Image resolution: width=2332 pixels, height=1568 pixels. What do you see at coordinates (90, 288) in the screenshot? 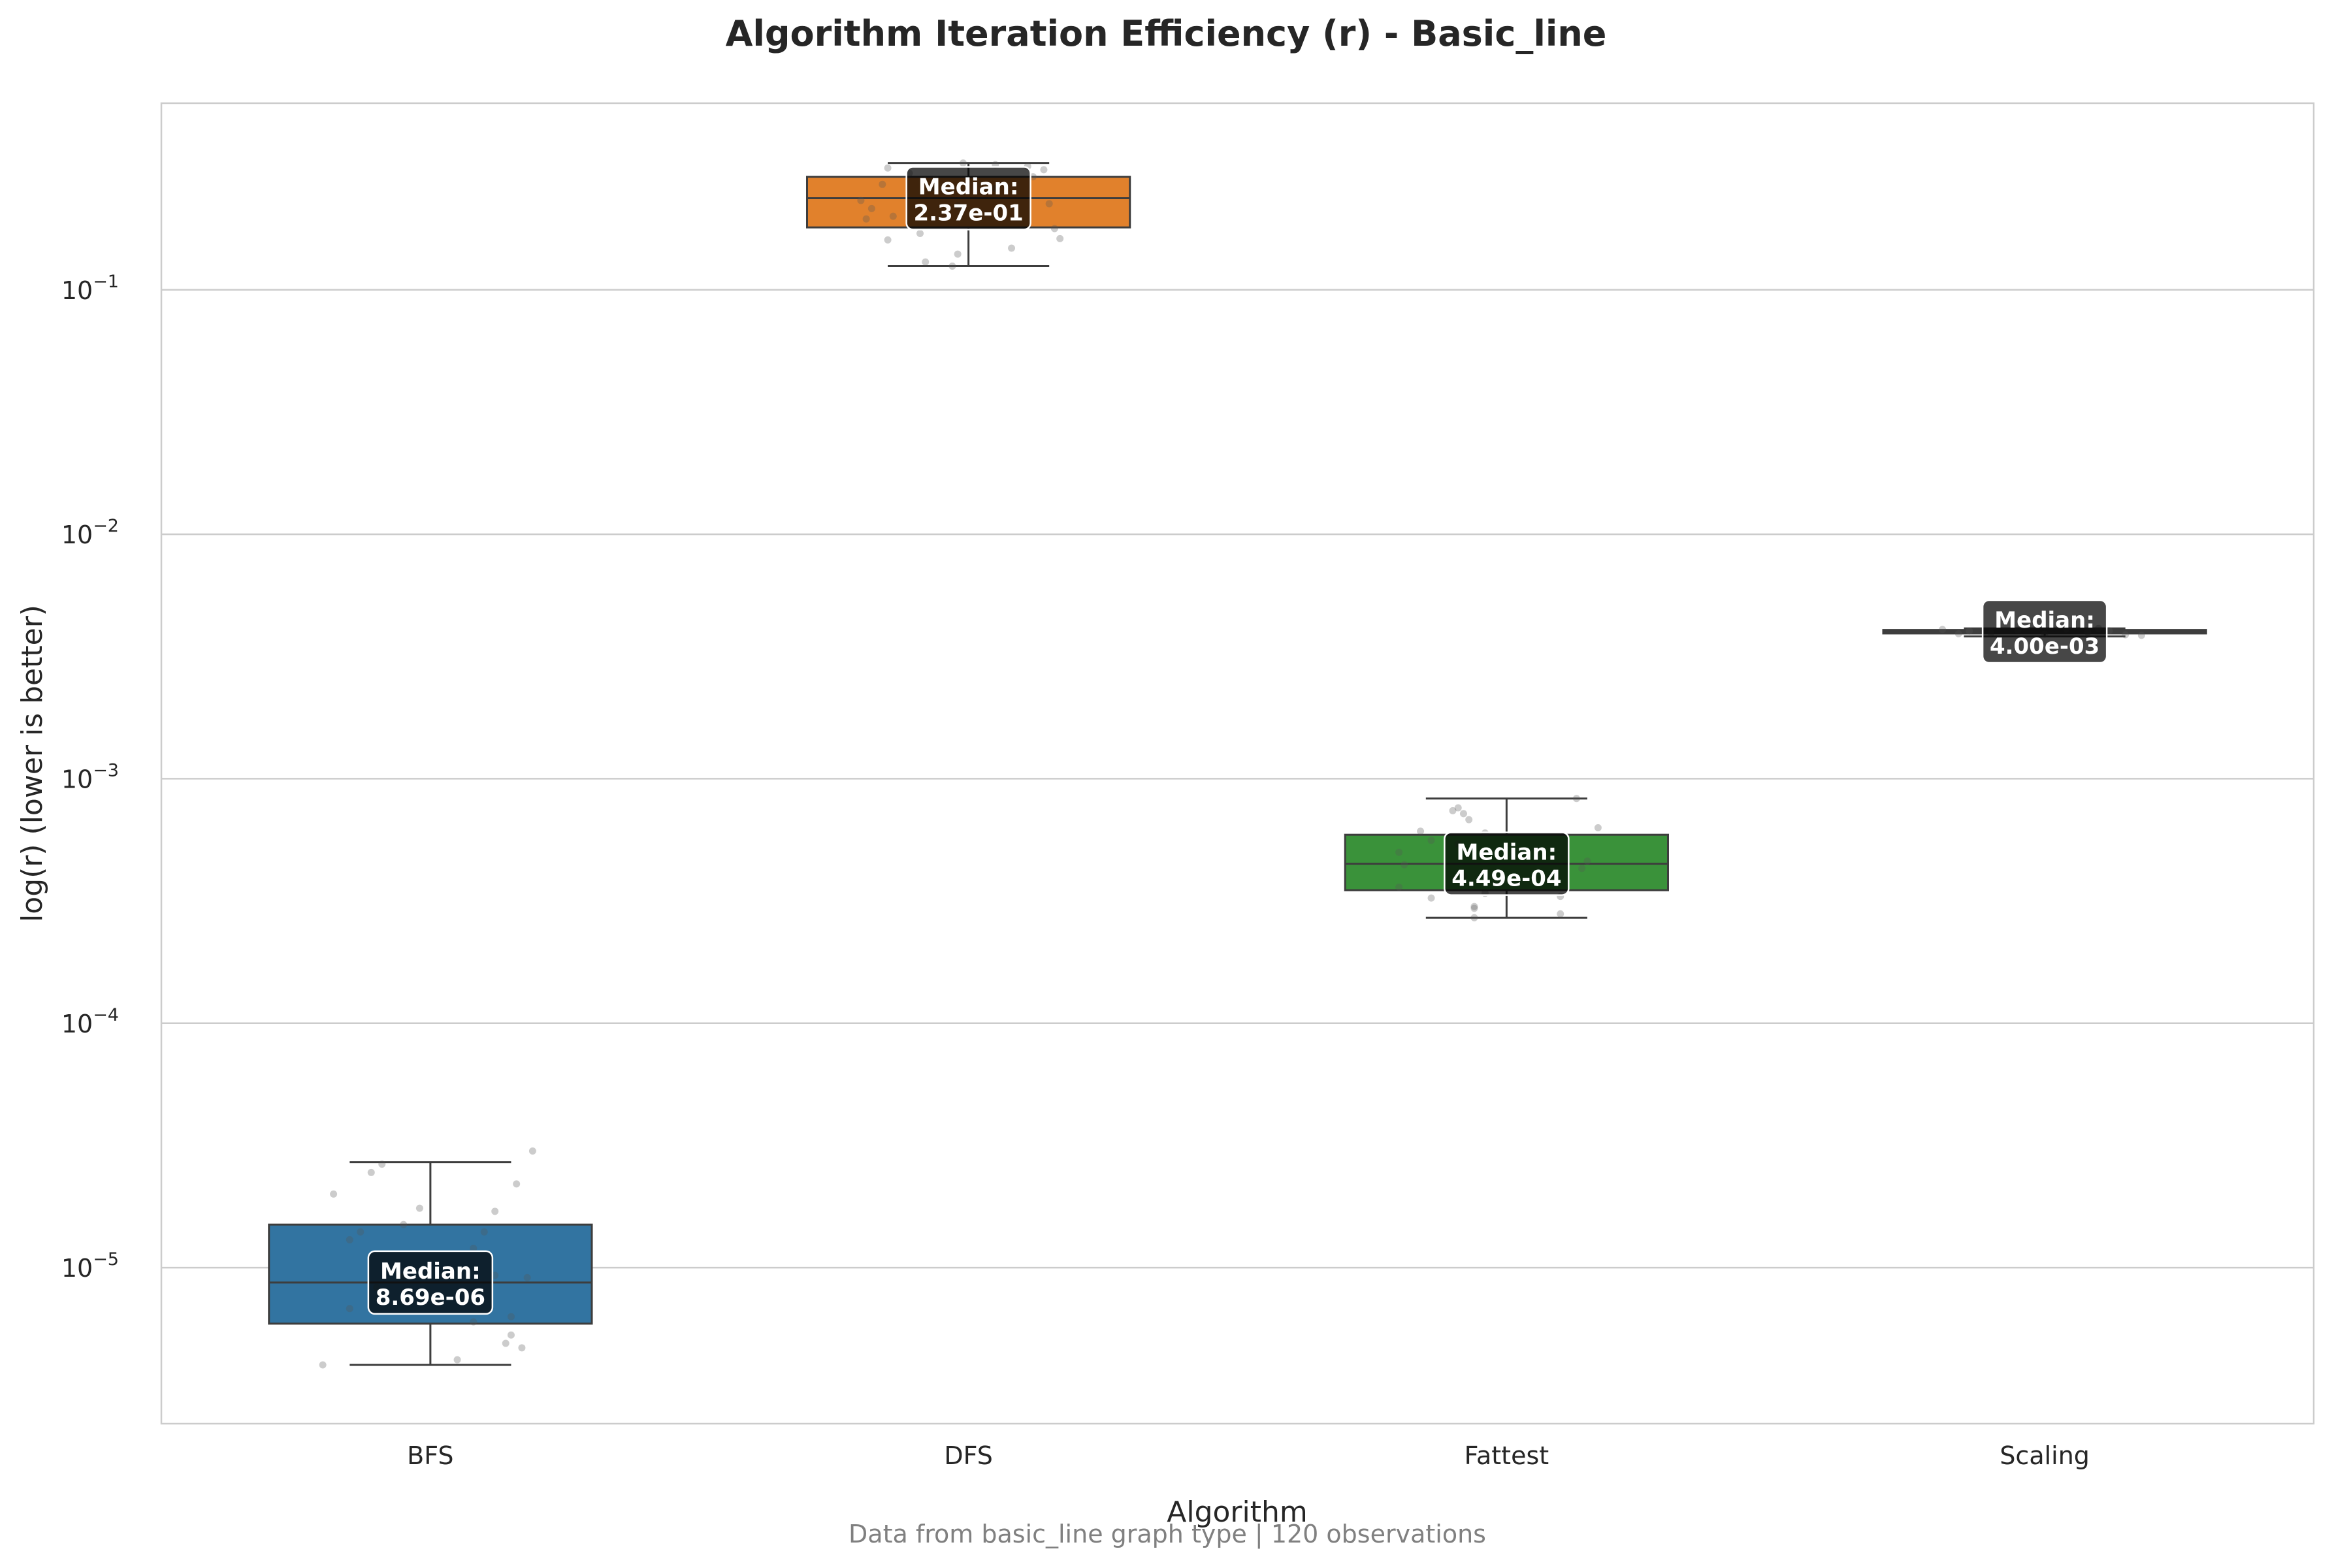
I see `y-tick-label-4: 10⁻¹` at bounding box center [90, 288].